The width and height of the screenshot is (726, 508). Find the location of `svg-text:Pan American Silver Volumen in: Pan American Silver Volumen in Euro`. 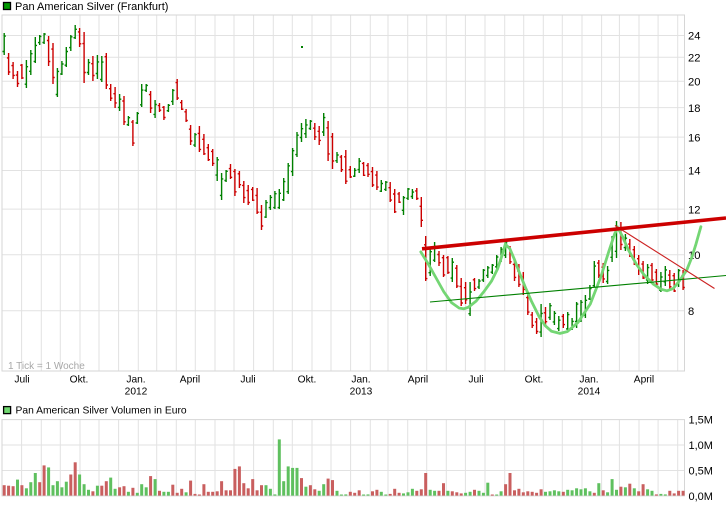

svg-text:Pan American Silver Volumen in: Pan American Silver Volumen in Euro is located at coordinates (101, 411).